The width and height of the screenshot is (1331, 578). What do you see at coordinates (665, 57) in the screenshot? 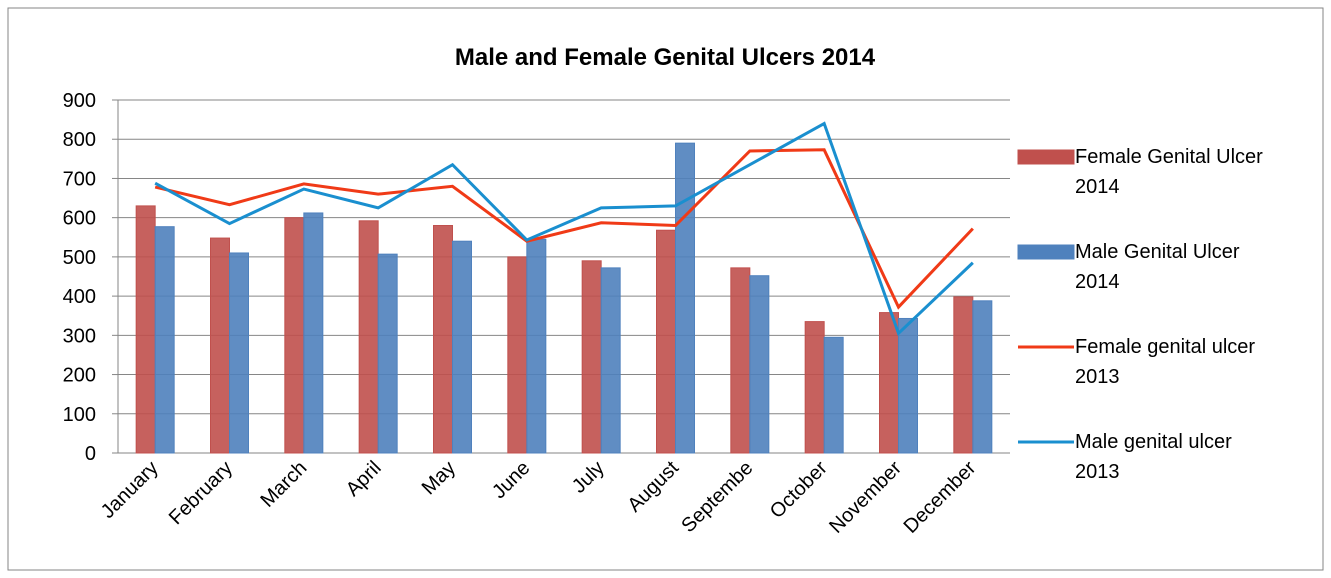
I see `chart-title: Male and Female Genital Ulcers 2014` at bounding box center [665, 57].